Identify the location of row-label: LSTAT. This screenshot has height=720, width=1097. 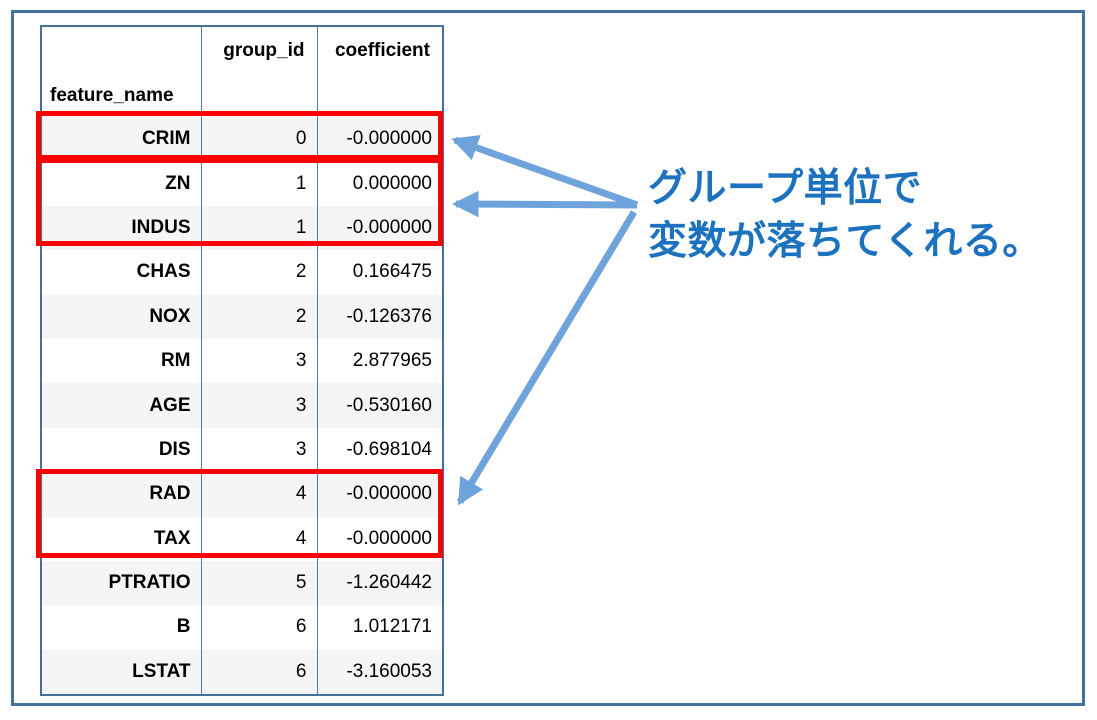
(161, 671).